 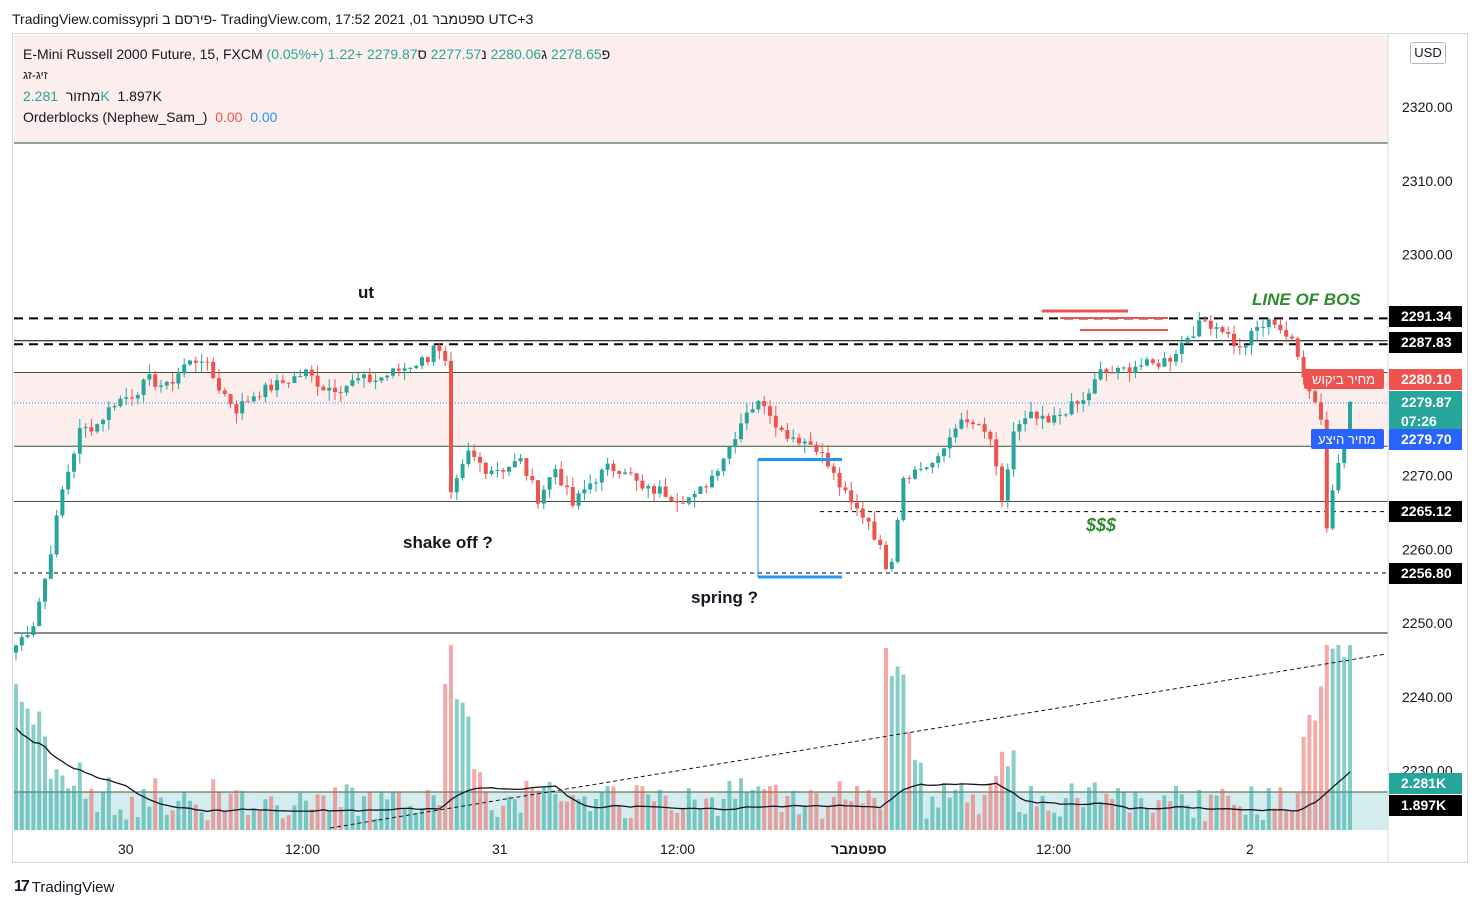 What do you see at coordinates (1306, 299) in the screenshot?
I see `annotation-line-of-bos: LINE OF BOS` at bounding box center [1306, 299].